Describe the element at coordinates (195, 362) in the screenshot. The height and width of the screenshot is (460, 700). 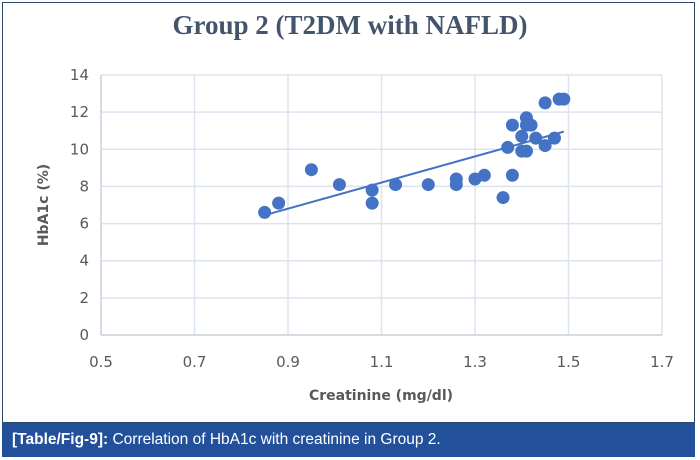
I see `x-tick-label: 0.7` at that location.